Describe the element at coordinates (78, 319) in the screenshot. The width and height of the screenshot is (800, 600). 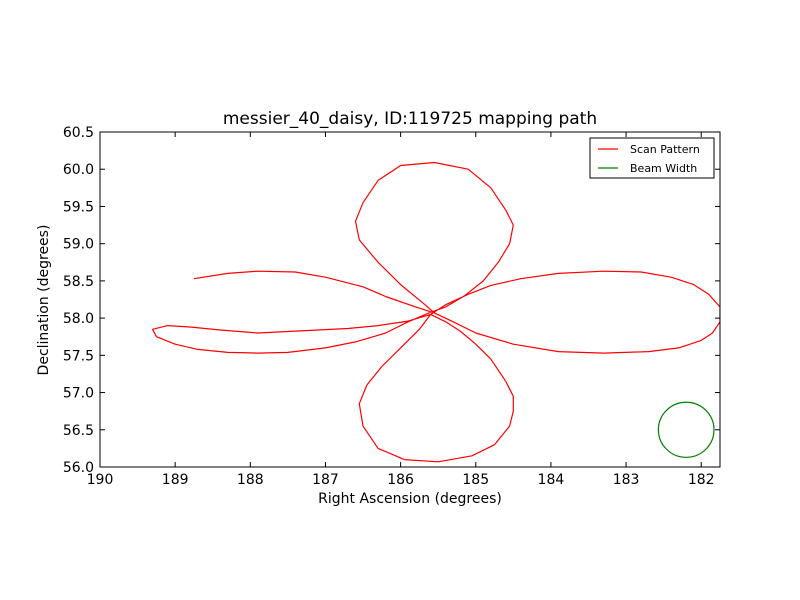
I see `y-tick-label: 58.0` at that location.